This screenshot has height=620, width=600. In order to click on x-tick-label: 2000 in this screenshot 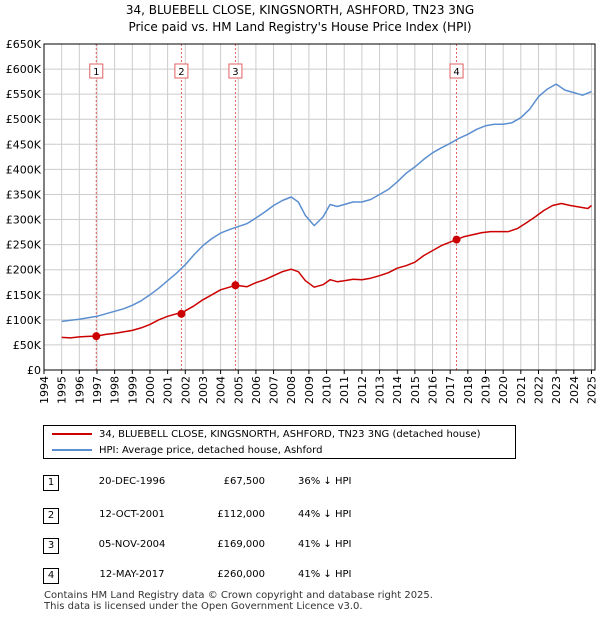, I will do `click(150, 390)`.